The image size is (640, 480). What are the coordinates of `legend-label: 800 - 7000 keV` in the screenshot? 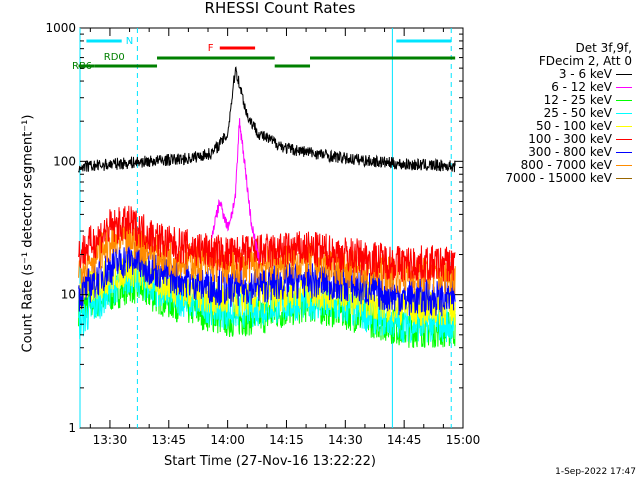 It's located at (566, 165).